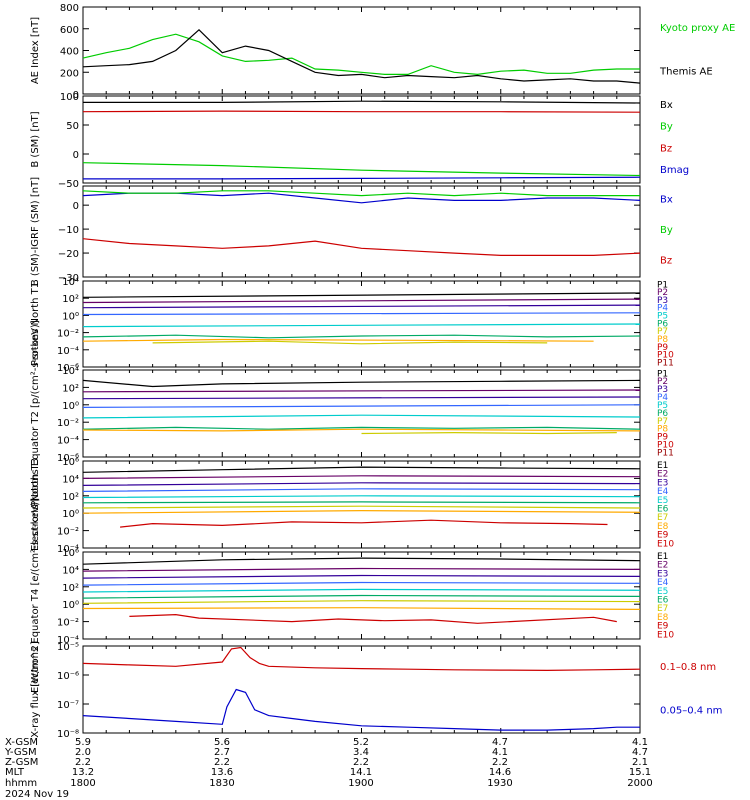 The image size is (750, 800). I want to click on series-line-0-1-0-8-nm, so click(361, 659).